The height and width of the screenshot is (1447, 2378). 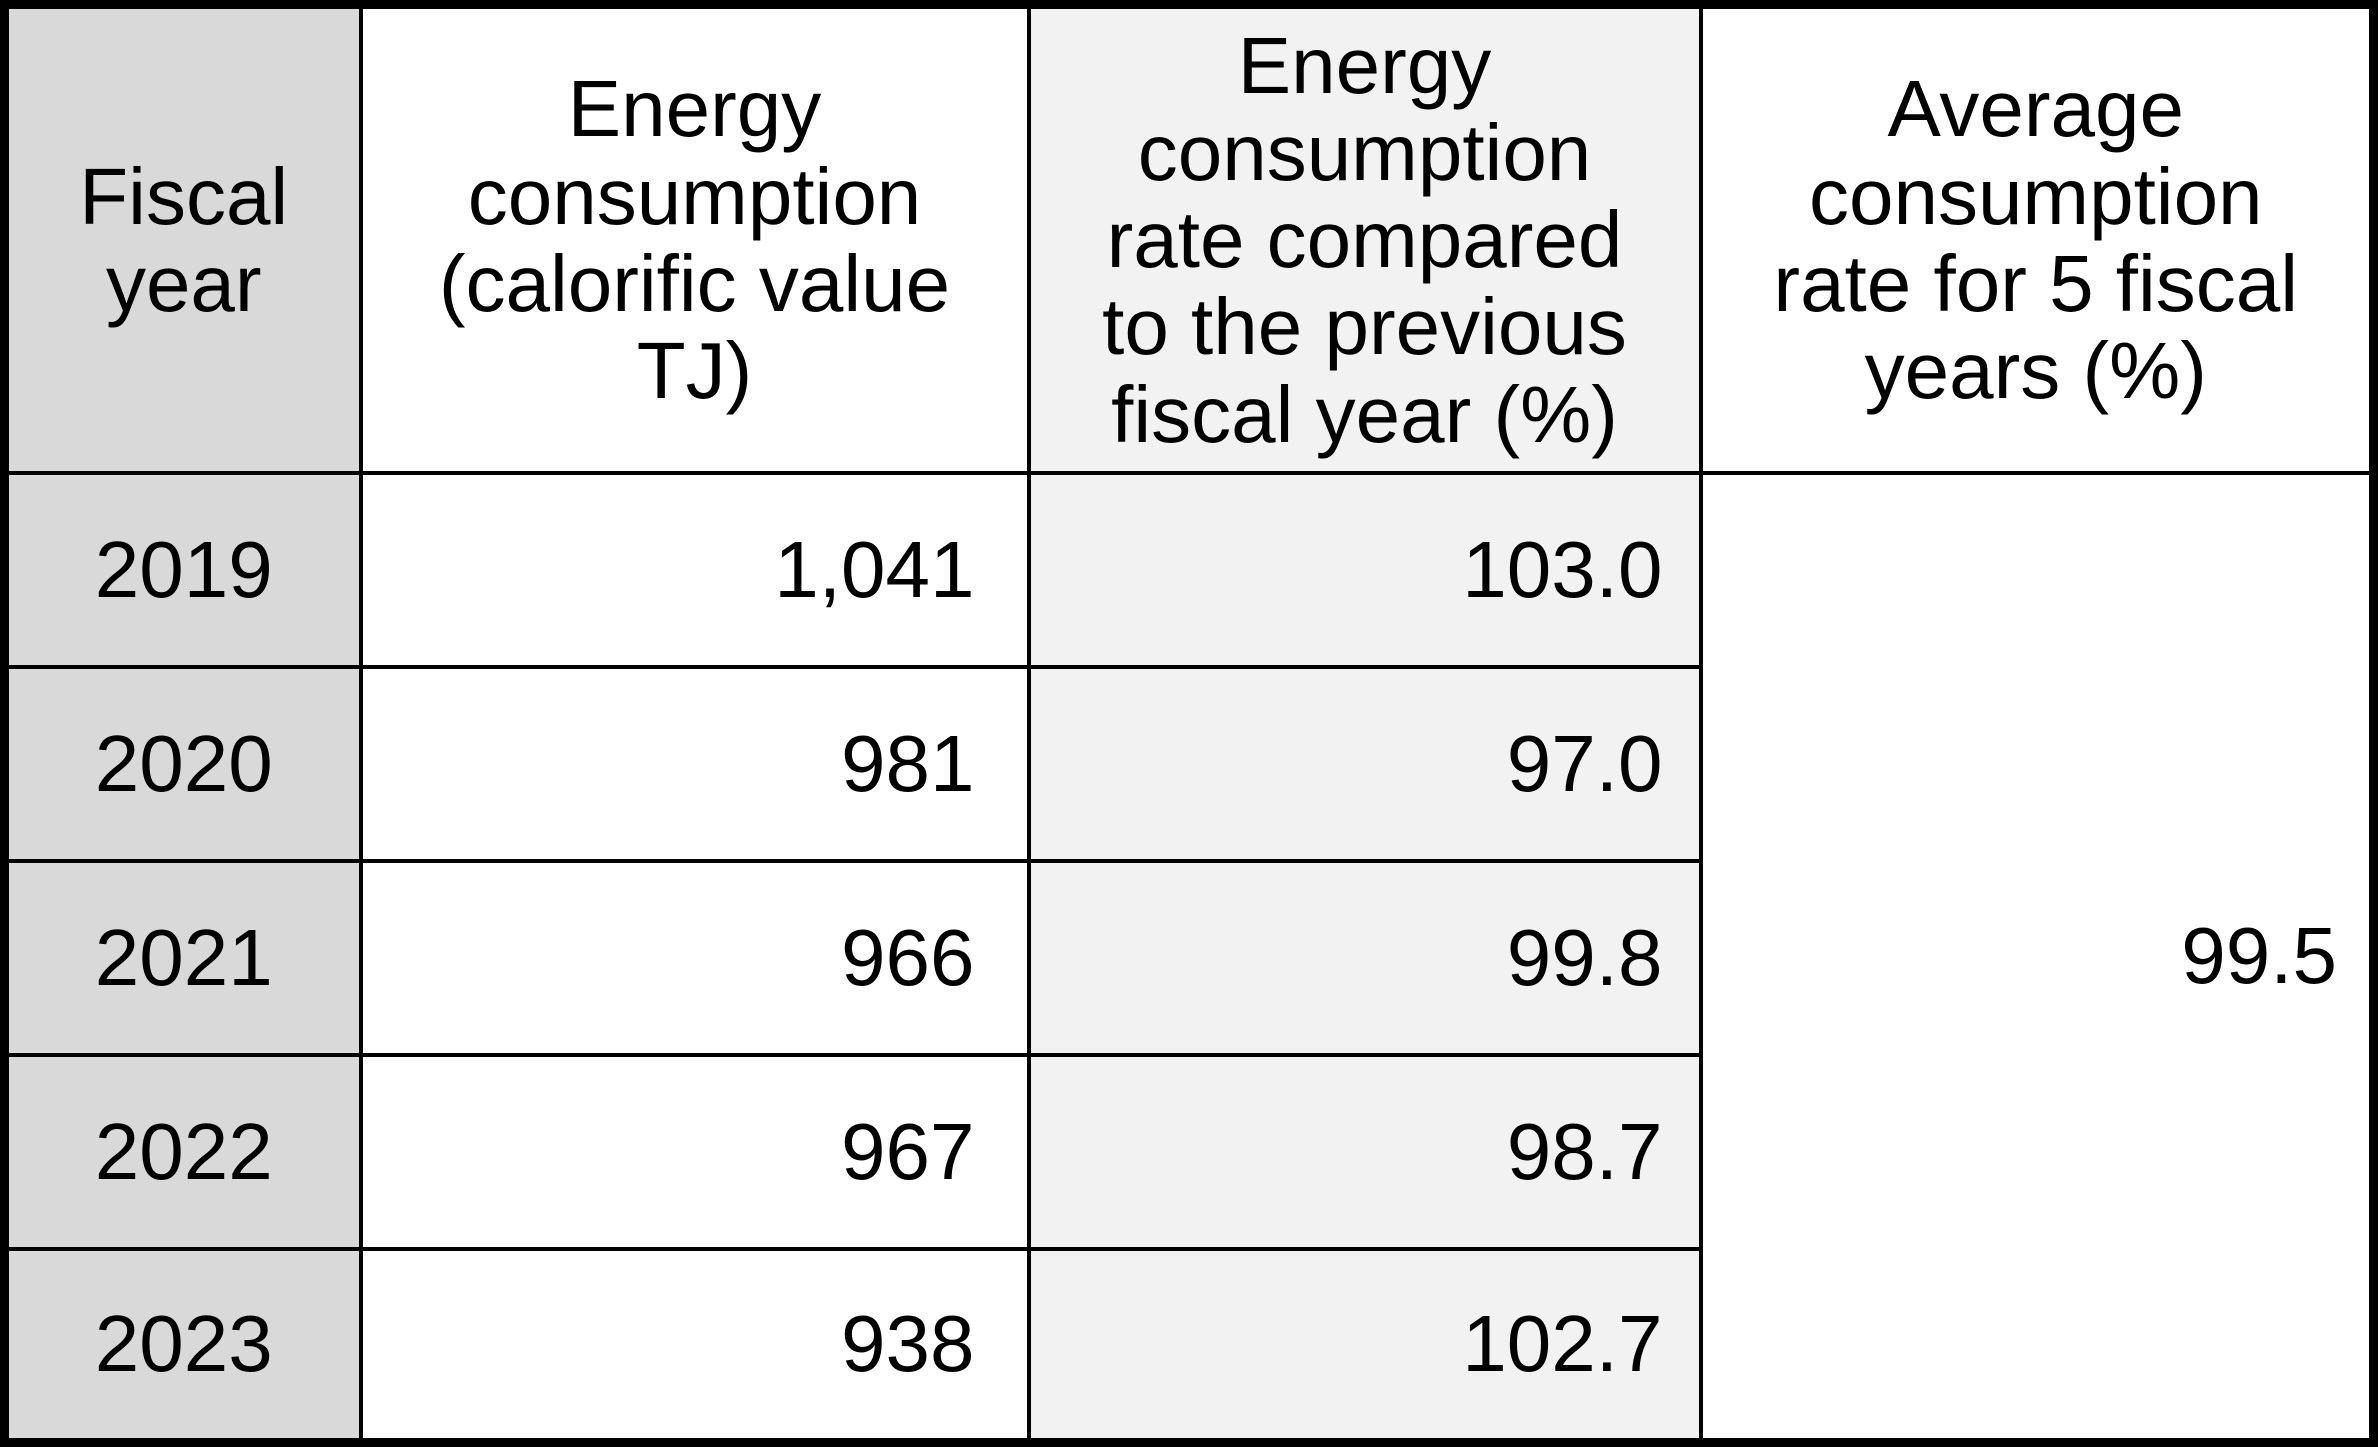 I want to click on fiscal-year-cell: 2023, so click(x=182, y=1345).